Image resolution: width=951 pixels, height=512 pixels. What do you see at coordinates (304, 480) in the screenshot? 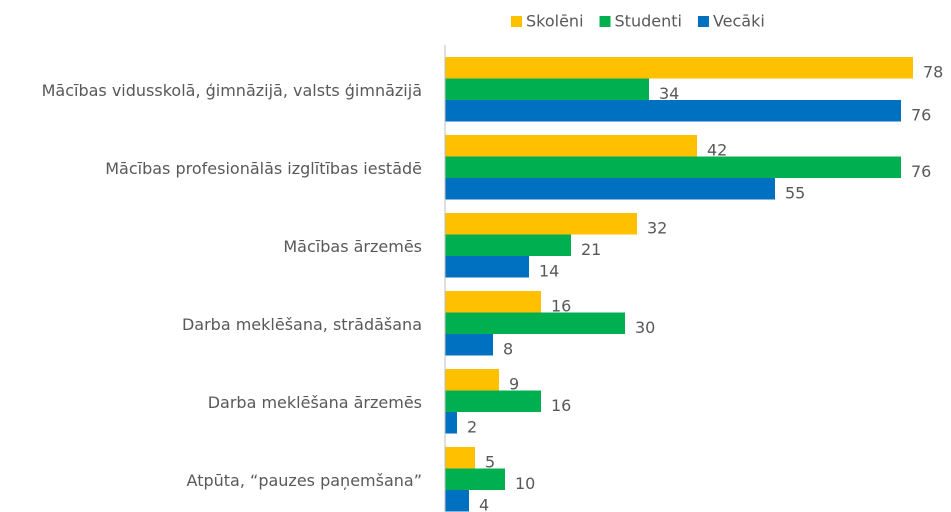
I see `category-label: Atpūta, “pauzes paņemšana”` at bounding box center [304, 480].